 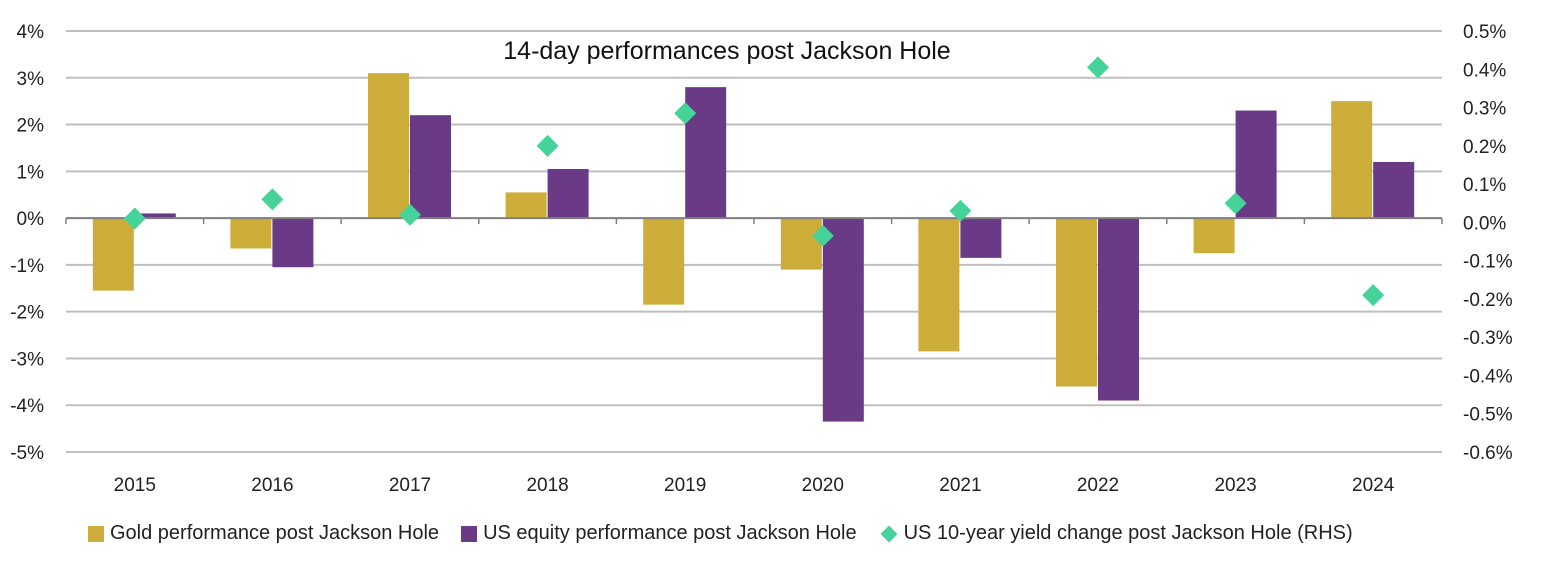 I want to click on y-right-tick-label: -0.3%, so click(x=1488, y=338).